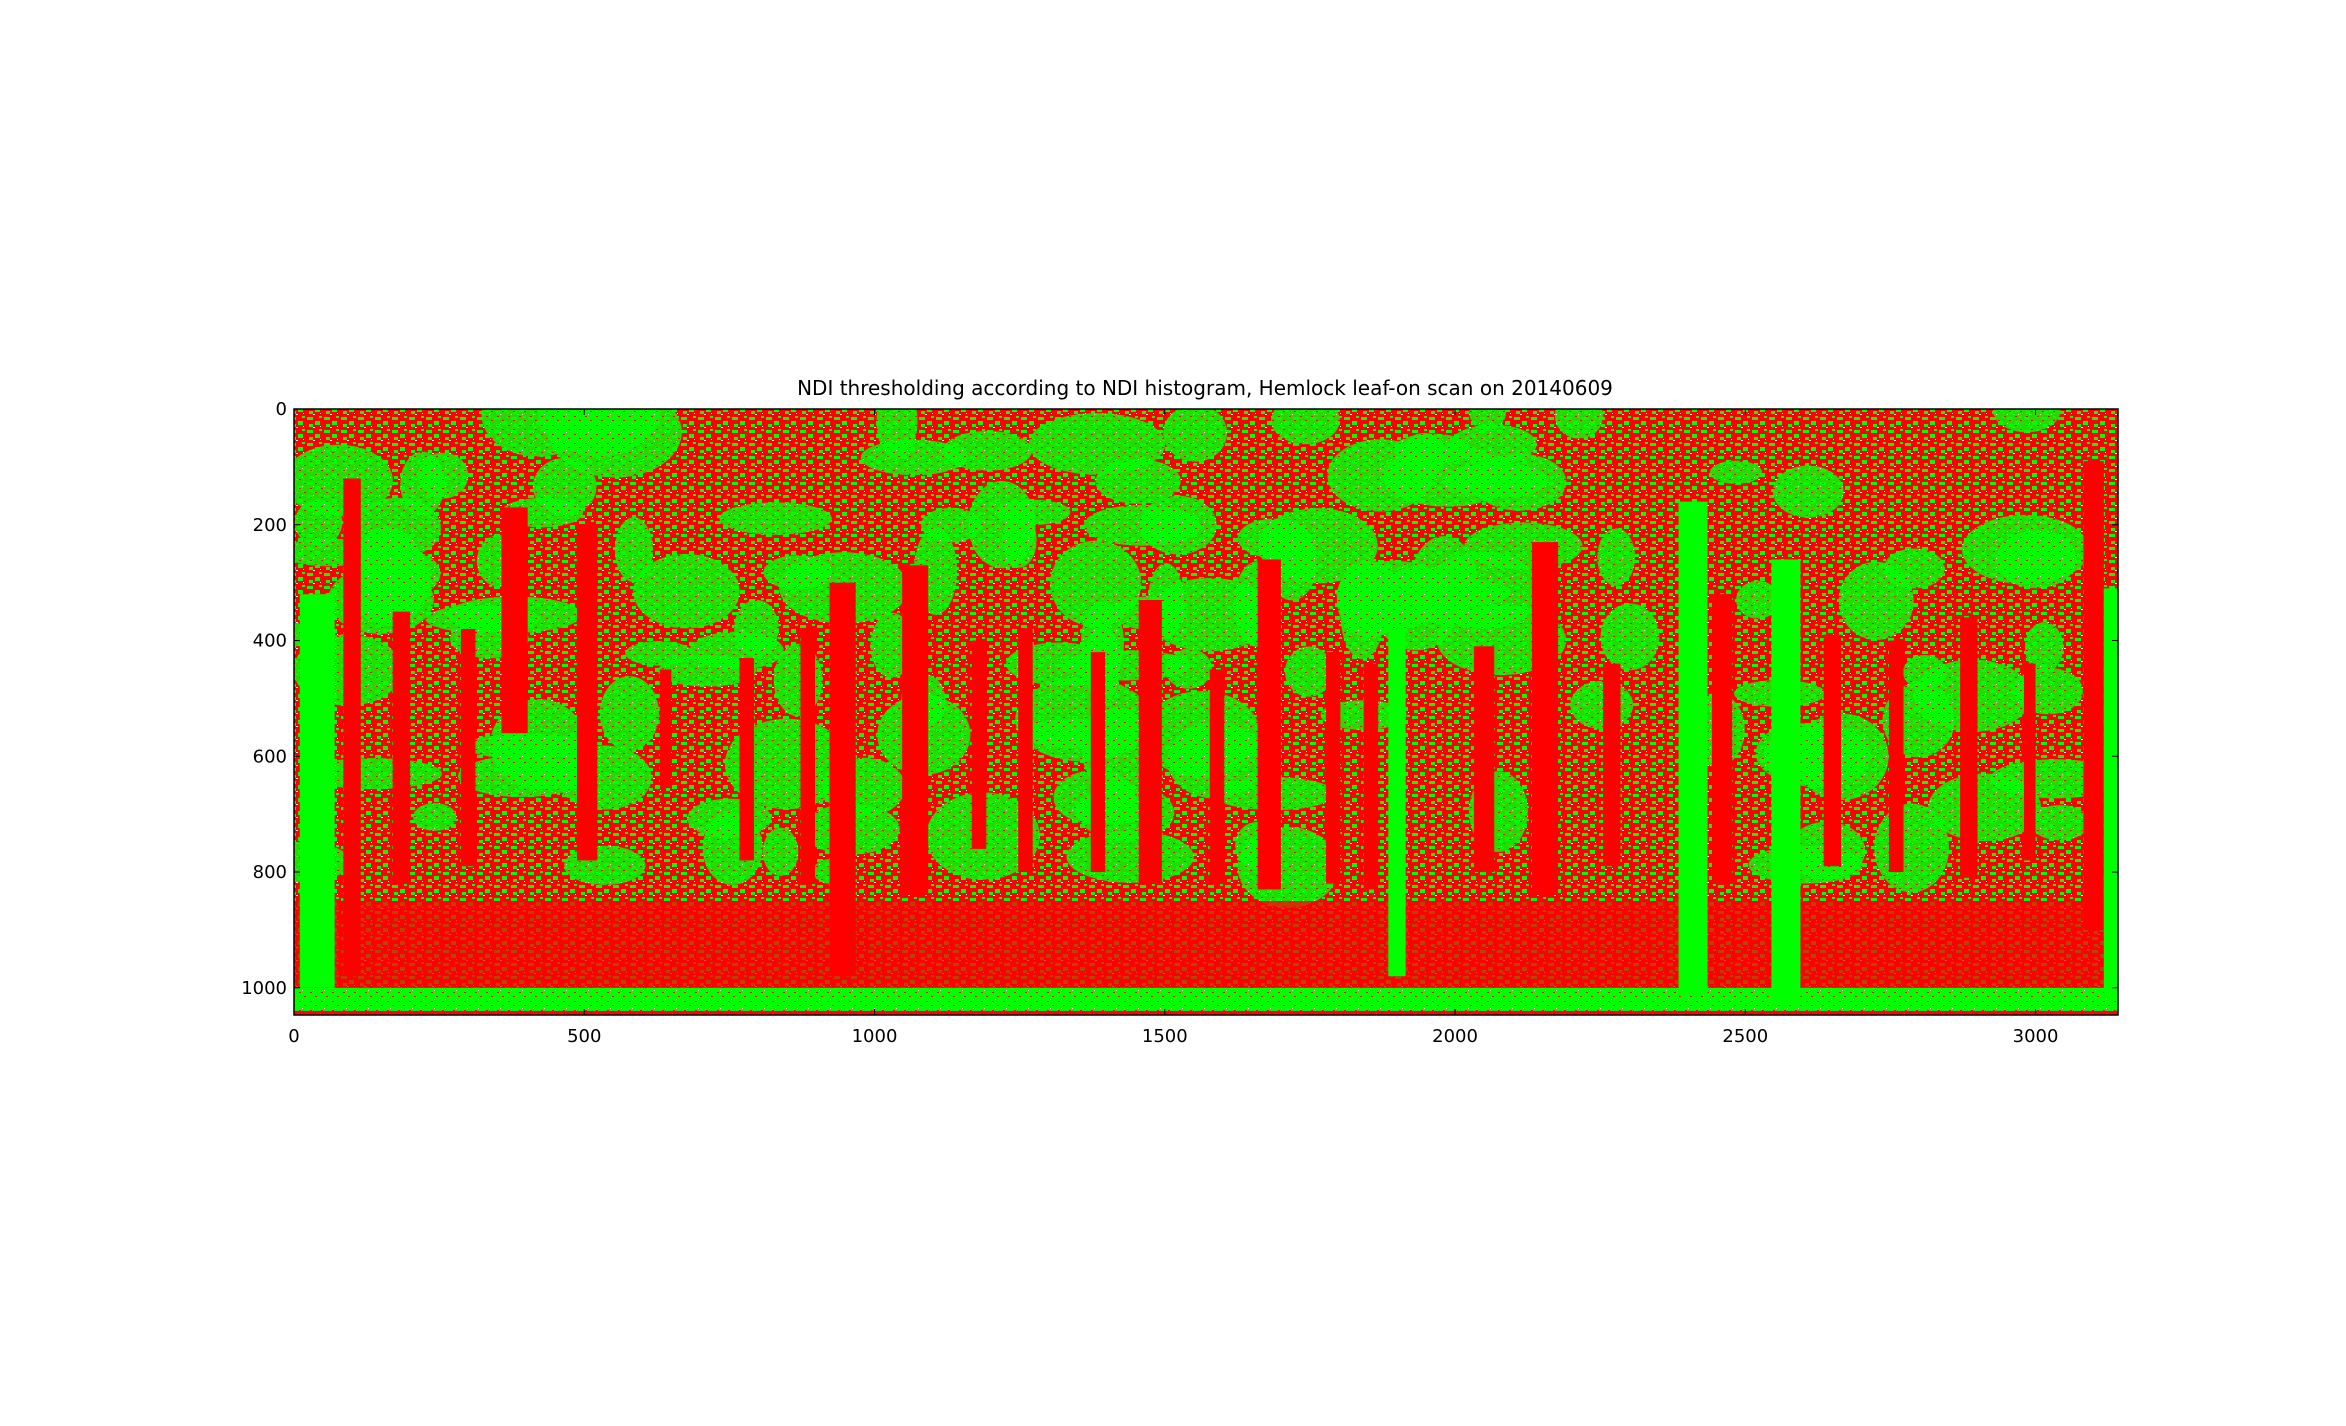 This screenshot has height=1426, width=2346. Describe the element at coordinates (264, 988) in the screenshot. I see `y-tick-label: 1000` at that location.